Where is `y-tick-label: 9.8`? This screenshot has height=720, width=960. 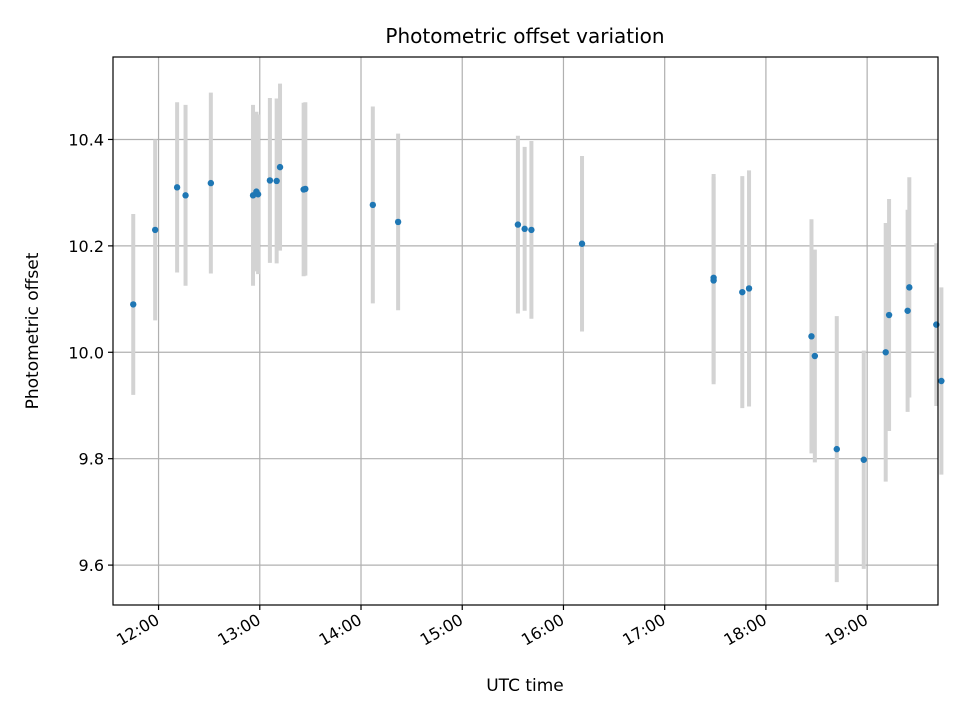
y-tick-label: 9.8 is located at coordinates (91, 459).